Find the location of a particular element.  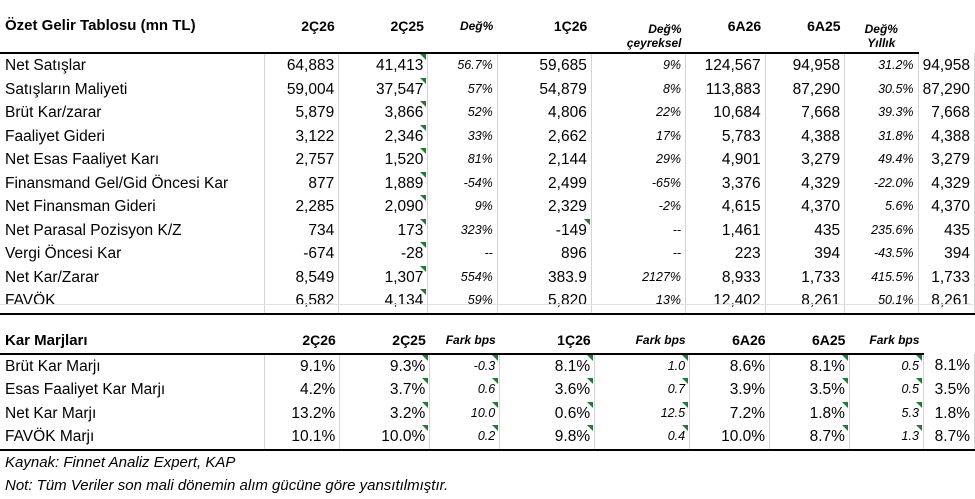

margin-cell-p3: 5.3 is located at coordinates (886, 413).